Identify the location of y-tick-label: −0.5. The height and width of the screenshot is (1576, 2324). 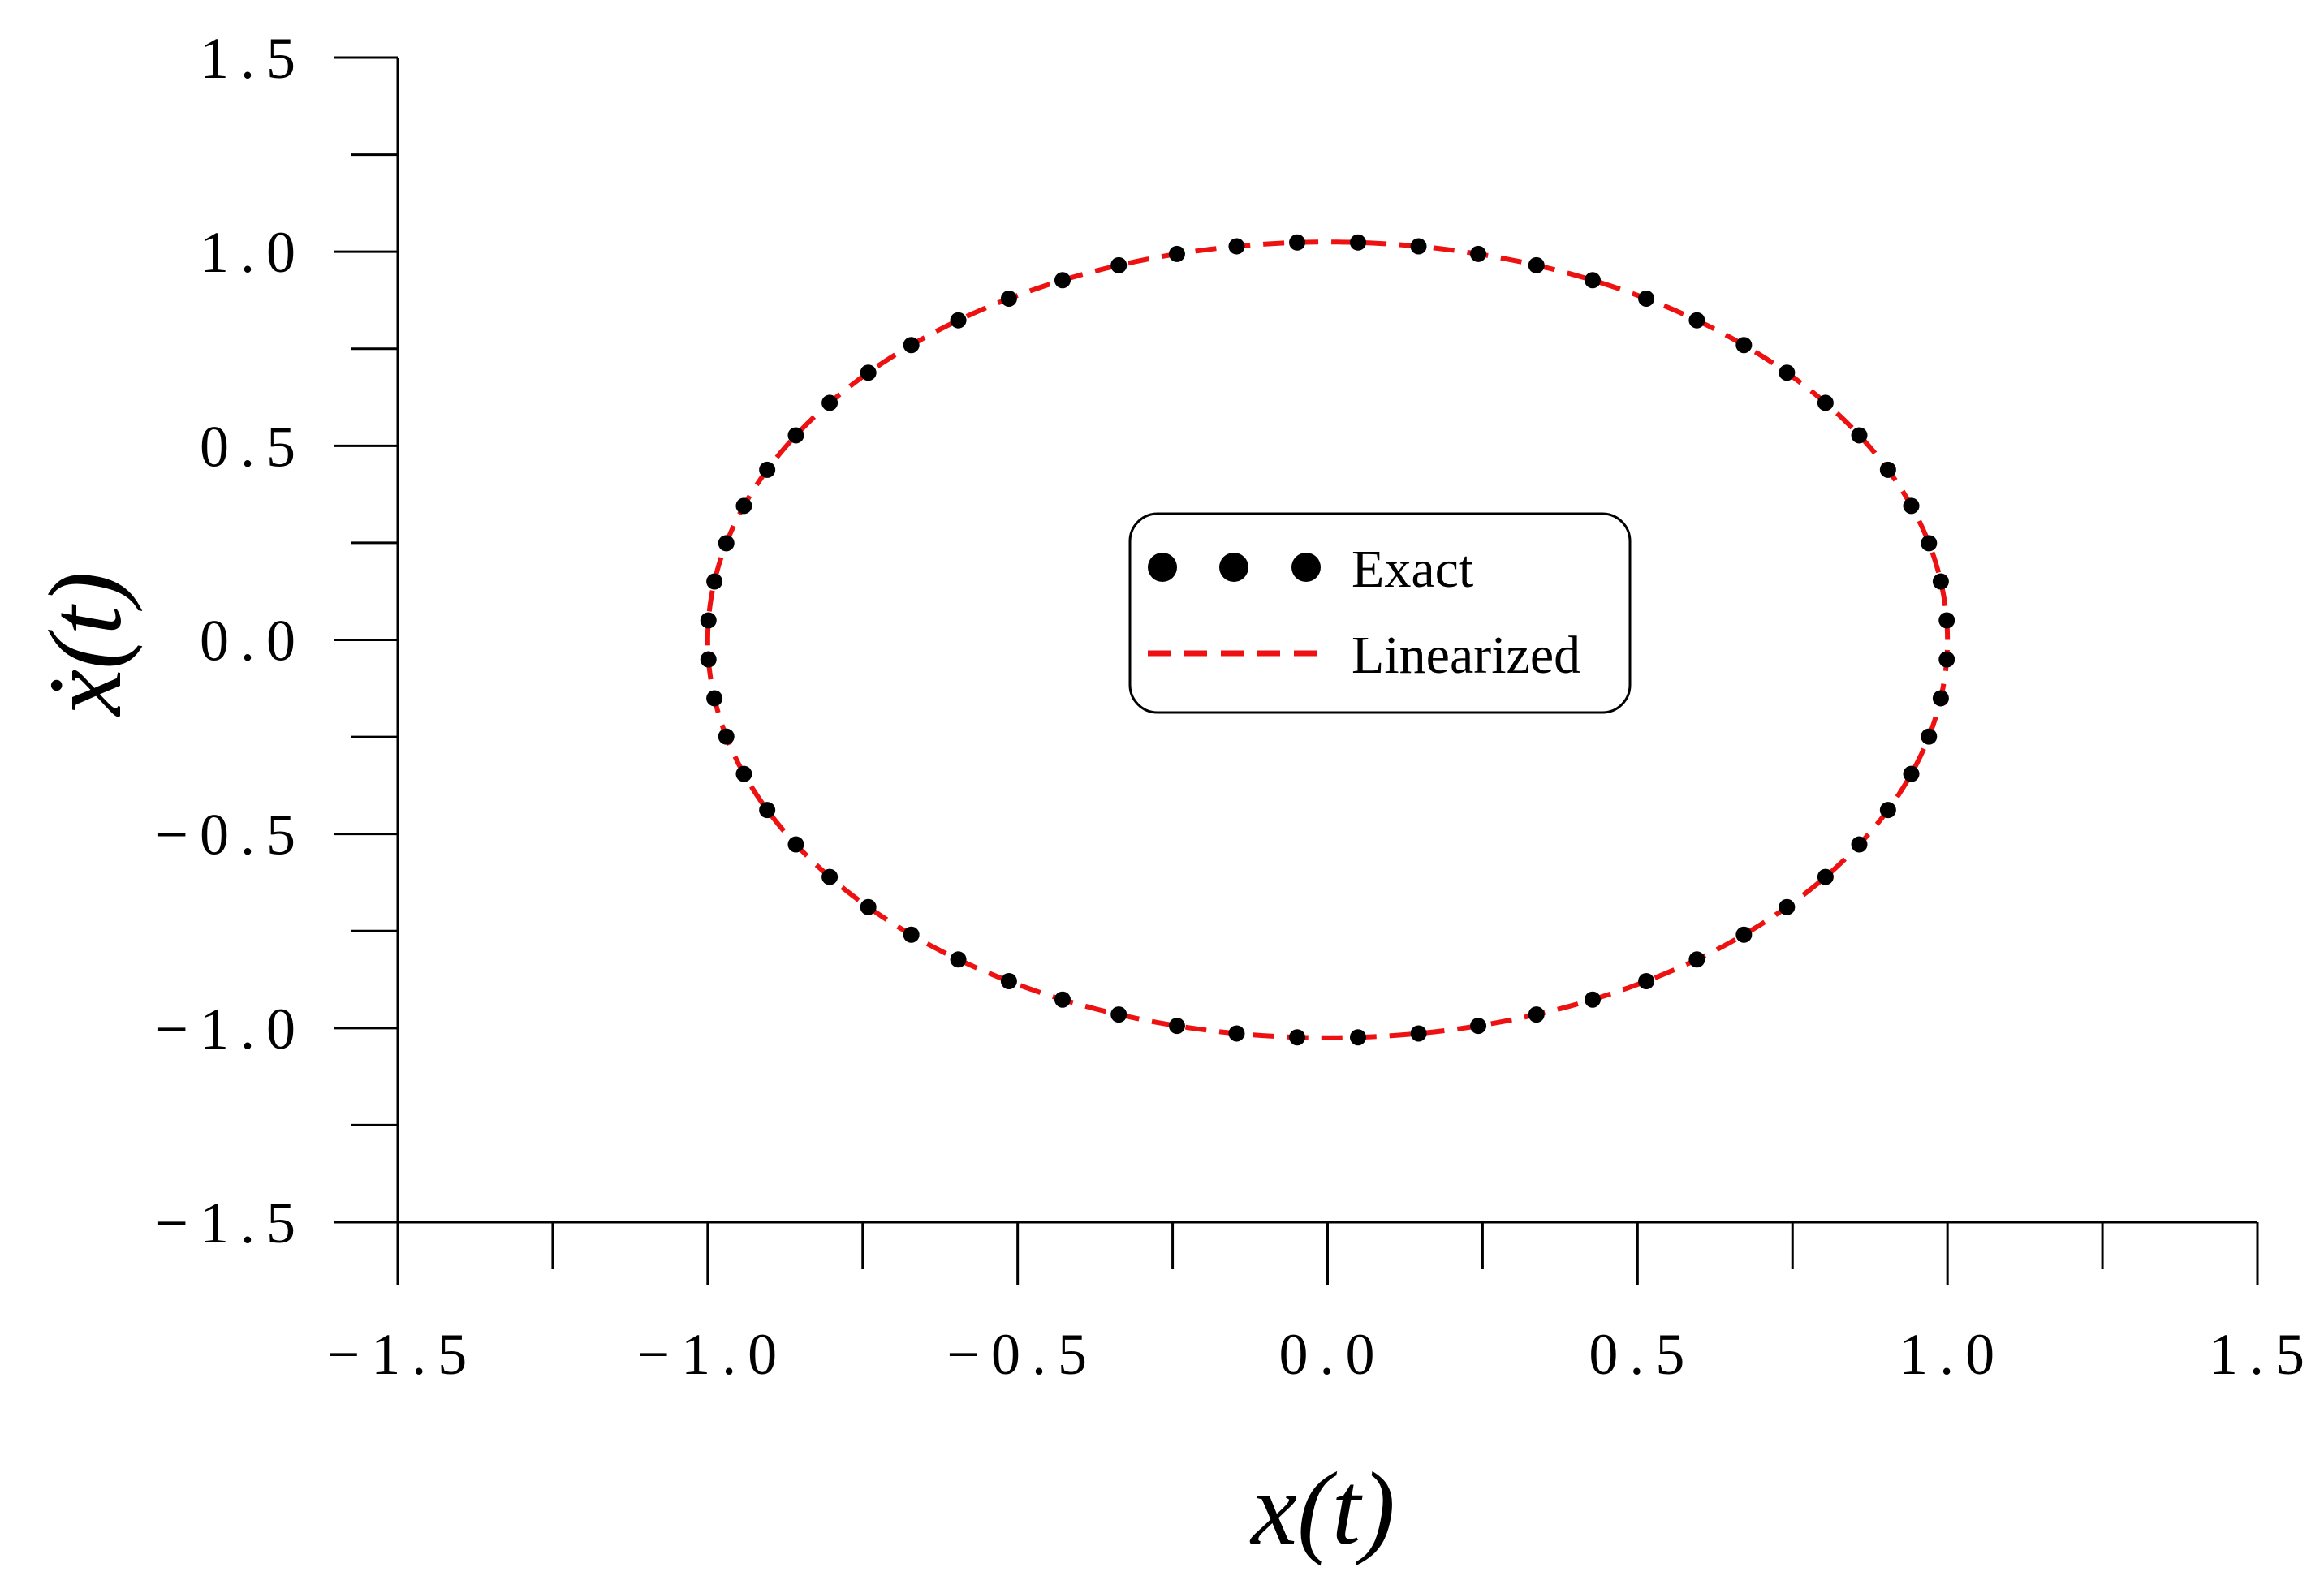
(231, 835).